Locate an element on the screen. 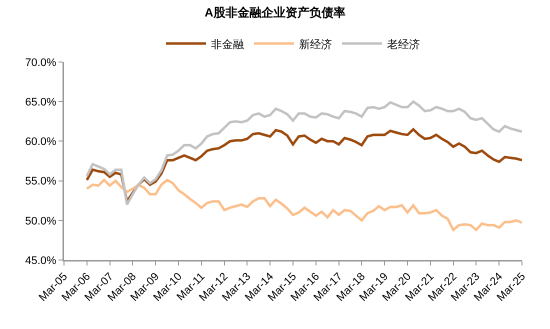 The image size is (550, 329). y-tick-label: 55.0% is located at coordinates (41, 182).